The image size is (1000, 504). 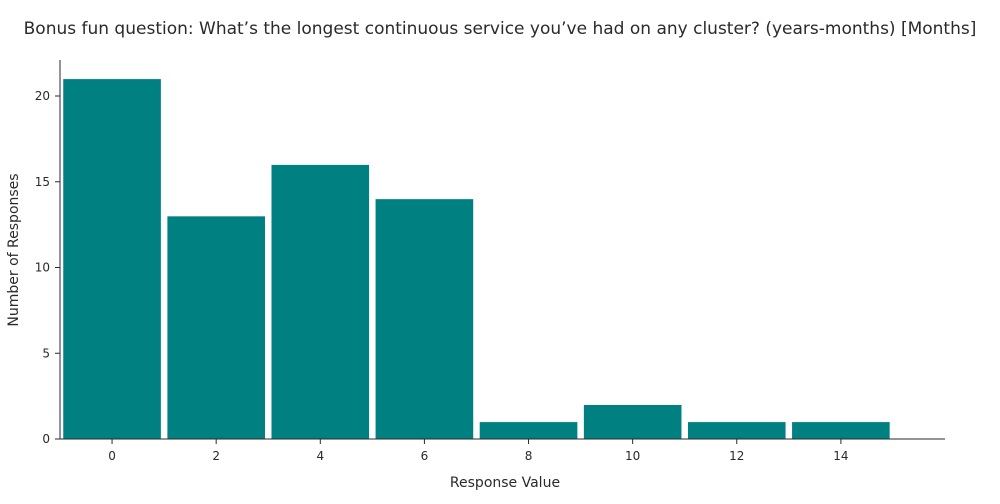 What do you see at coordinates (736, 456) in the screenshot?
I see `x-tick-label: 12` at bounding box center [736, 456].